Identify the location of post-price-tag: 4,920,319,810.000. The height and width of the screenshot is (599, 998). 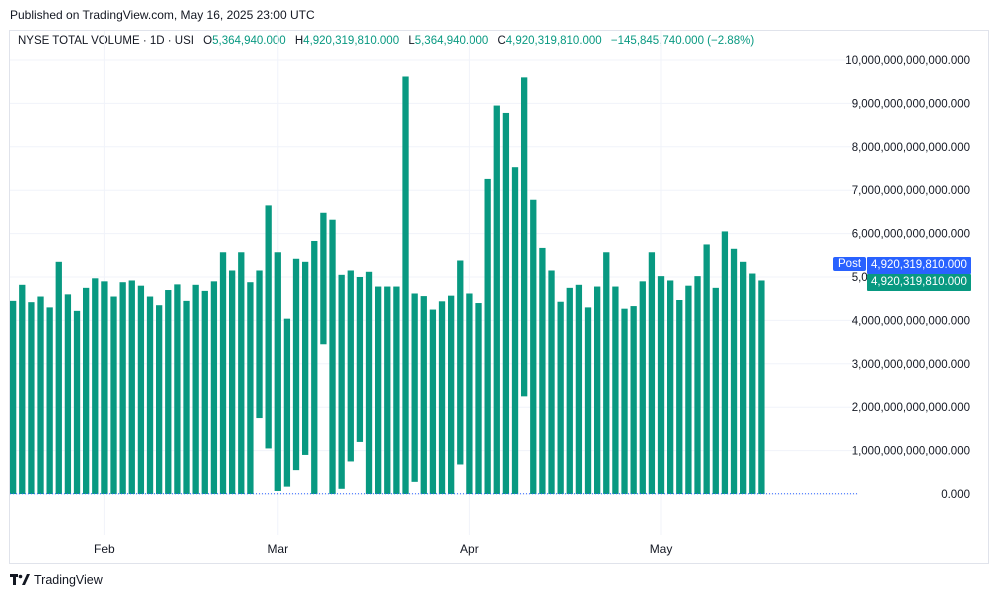
(919, 265).